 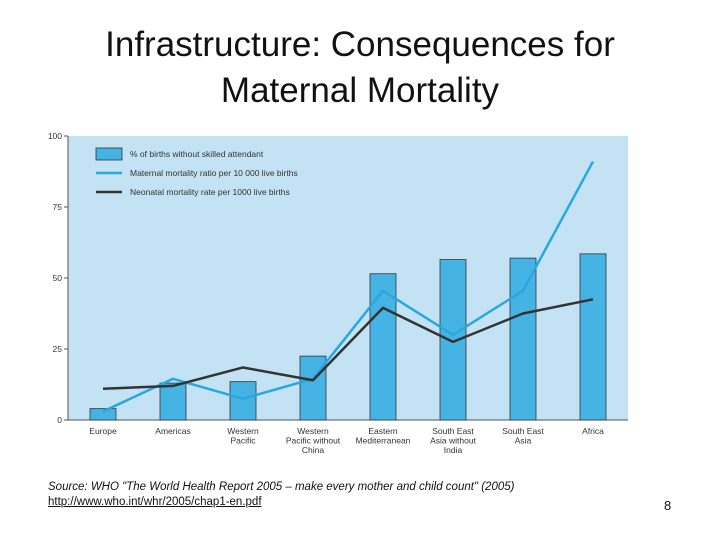 What do you see at coordinates (172, 431) in the screenshot?
I see `x-tick-label: Americas` at bounding box center [172, 431].